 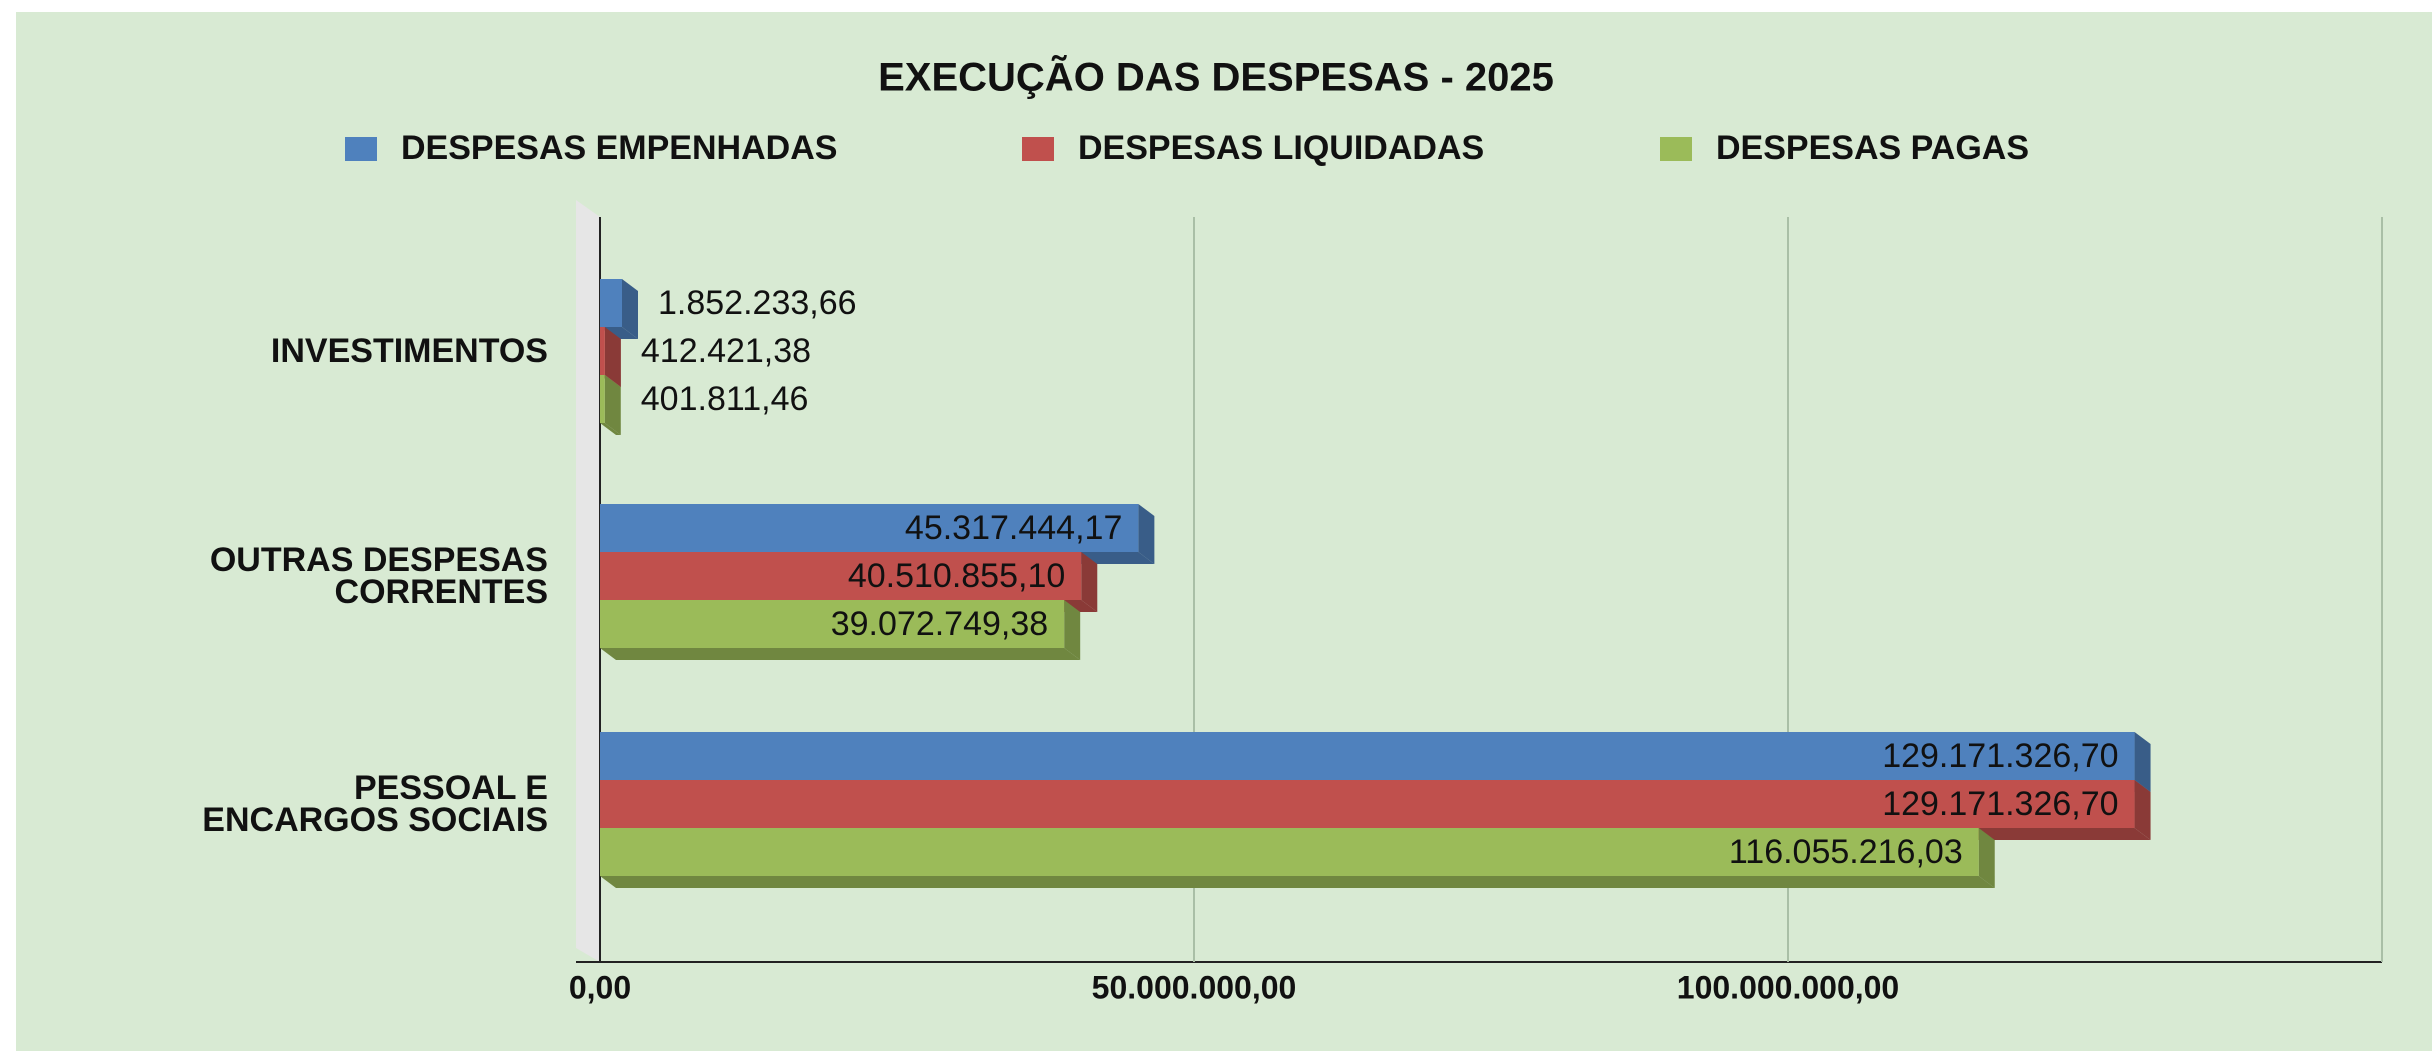 I want to click on axis-wall, so click(x=588, y=581).